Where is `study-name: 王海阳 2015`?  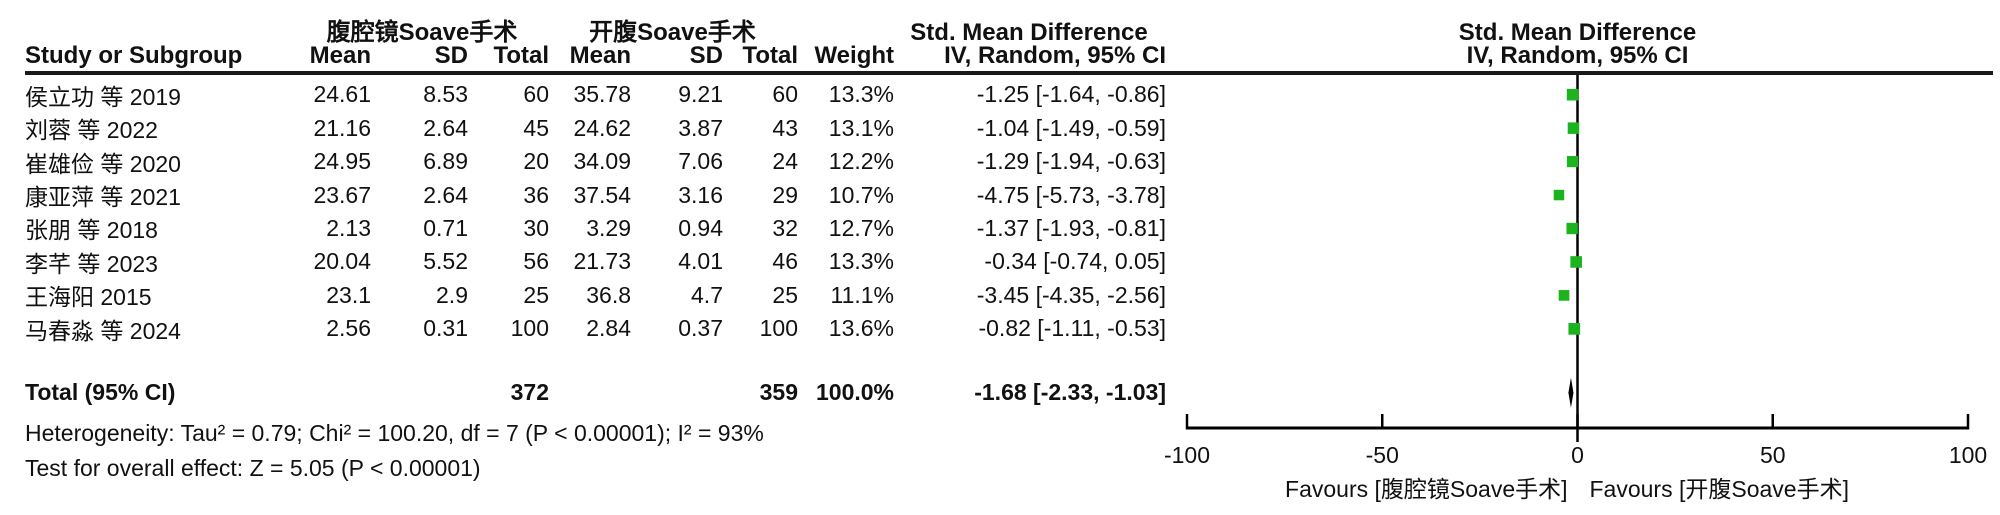
study-name: 王海阳 2015 is located at coordinates (88, 297).